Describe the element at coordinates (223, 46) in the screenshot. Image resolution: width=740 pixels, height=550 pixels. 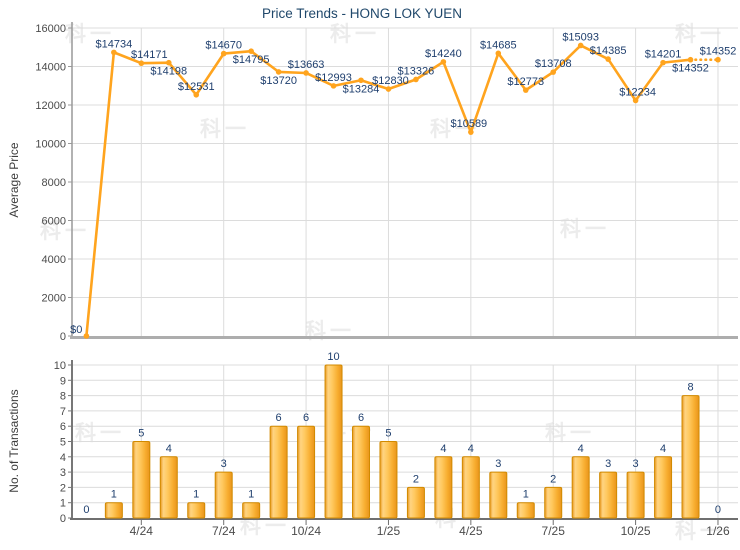
I see `price-point-label: $14670` at that location.